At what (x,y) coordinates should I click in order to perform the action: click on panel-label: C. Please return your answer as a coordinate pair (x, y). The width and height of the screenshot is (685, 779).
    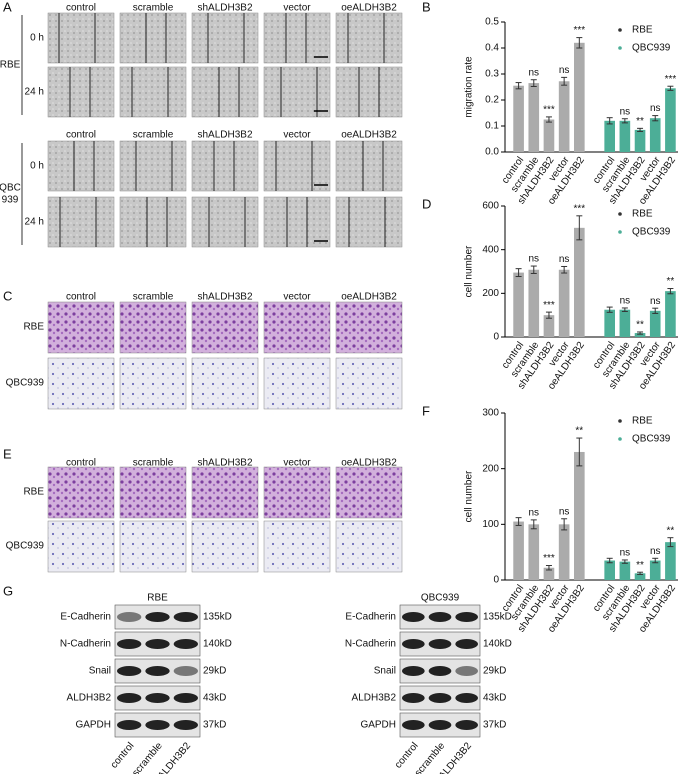
    Looking at the image, I should click on (7, 295).